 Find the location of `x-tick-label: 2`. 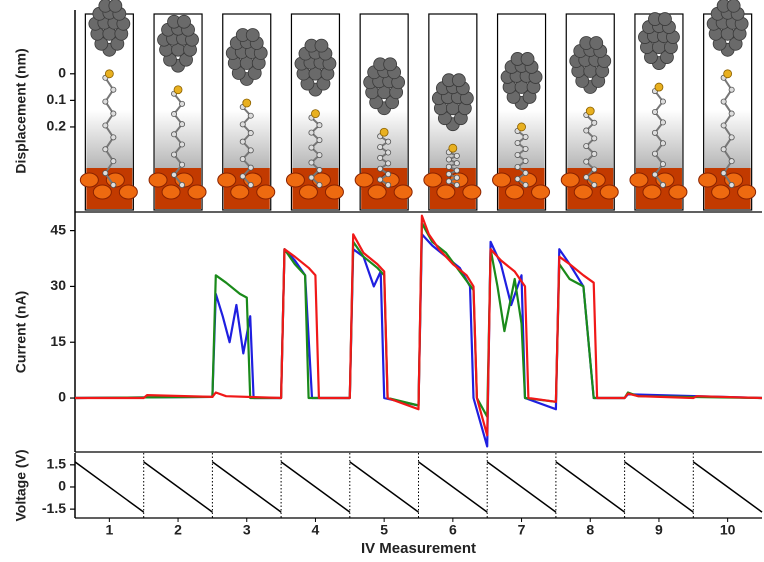

x-tick-label: 2 is located at coordinates (178, 530).